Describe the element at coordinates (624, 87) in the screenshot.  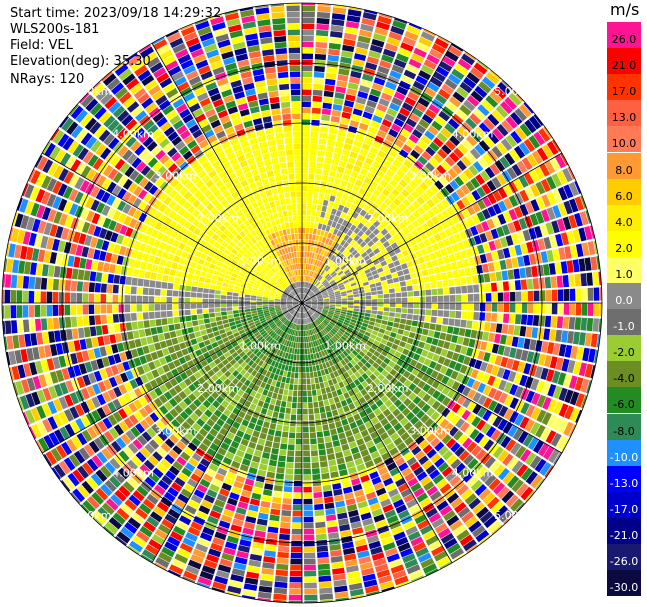
I see `colorbar-level: 17.0` at that location.